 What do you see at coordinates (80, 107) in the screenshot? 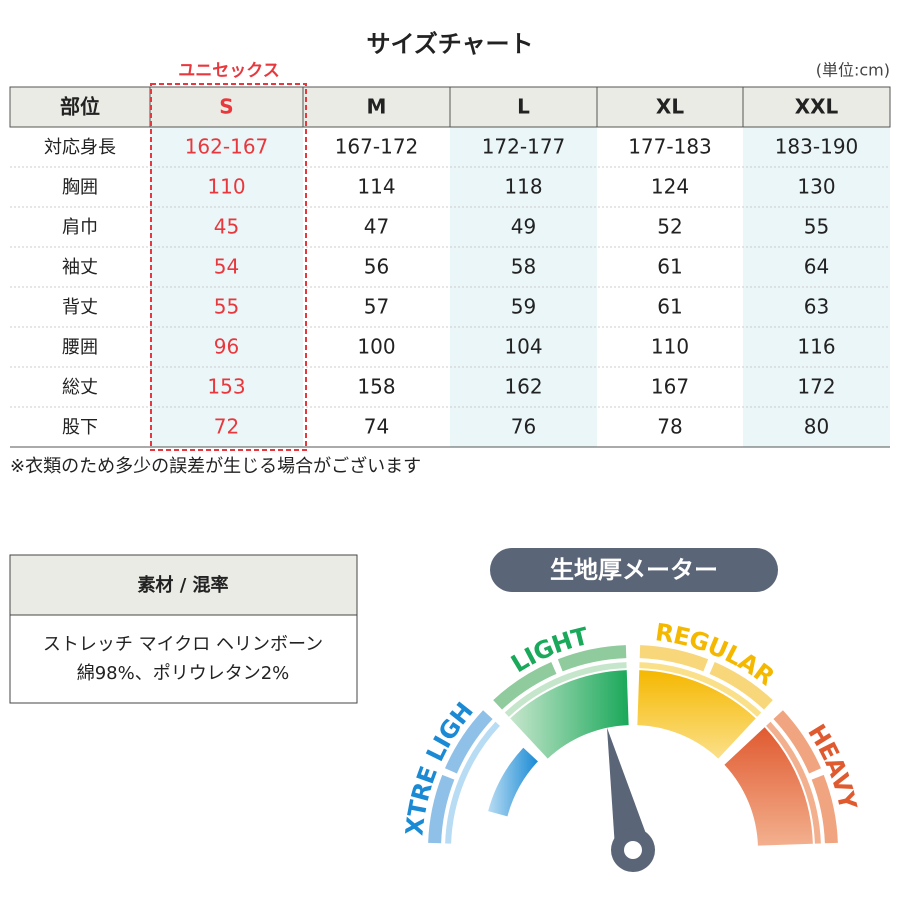
I see `header-cell: 部位` at bounding box center [80, 107].